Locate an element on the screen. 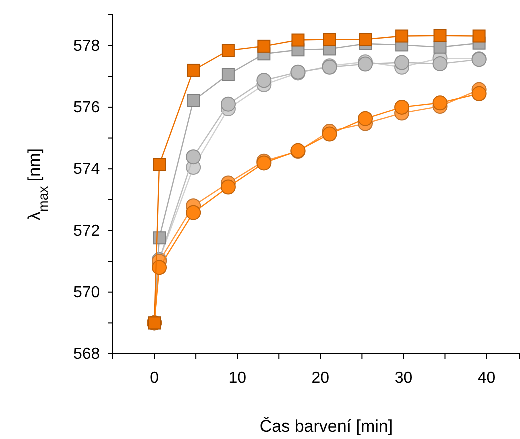  x-tick-label: 40 is located at coordinates (487, 378).